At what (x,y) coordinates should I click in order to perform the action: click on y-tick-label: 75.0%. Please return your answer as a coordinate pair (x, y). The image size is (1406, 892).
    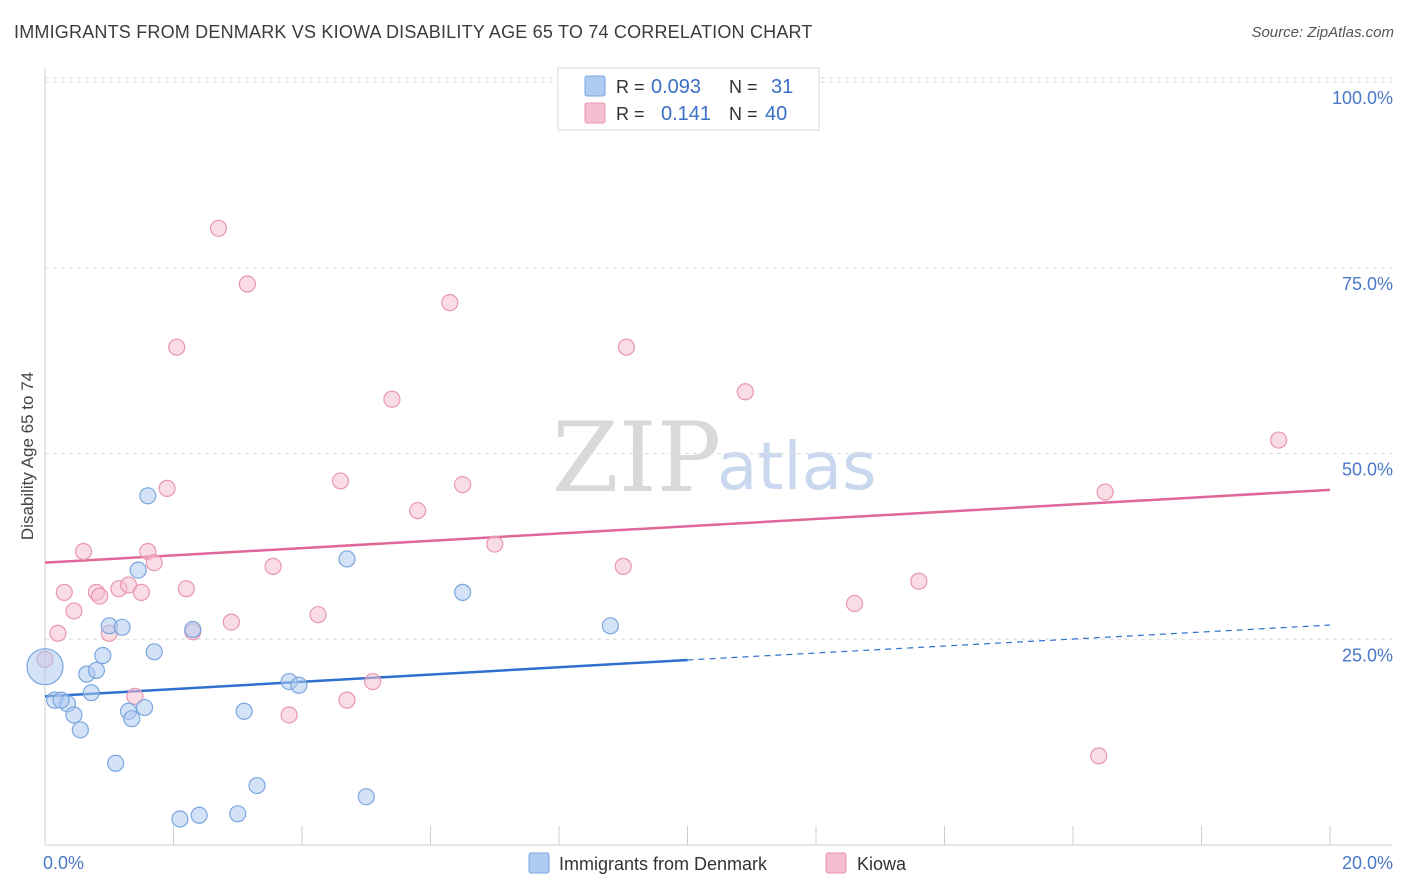
    Looking at the image, I should click on (1367, 284).